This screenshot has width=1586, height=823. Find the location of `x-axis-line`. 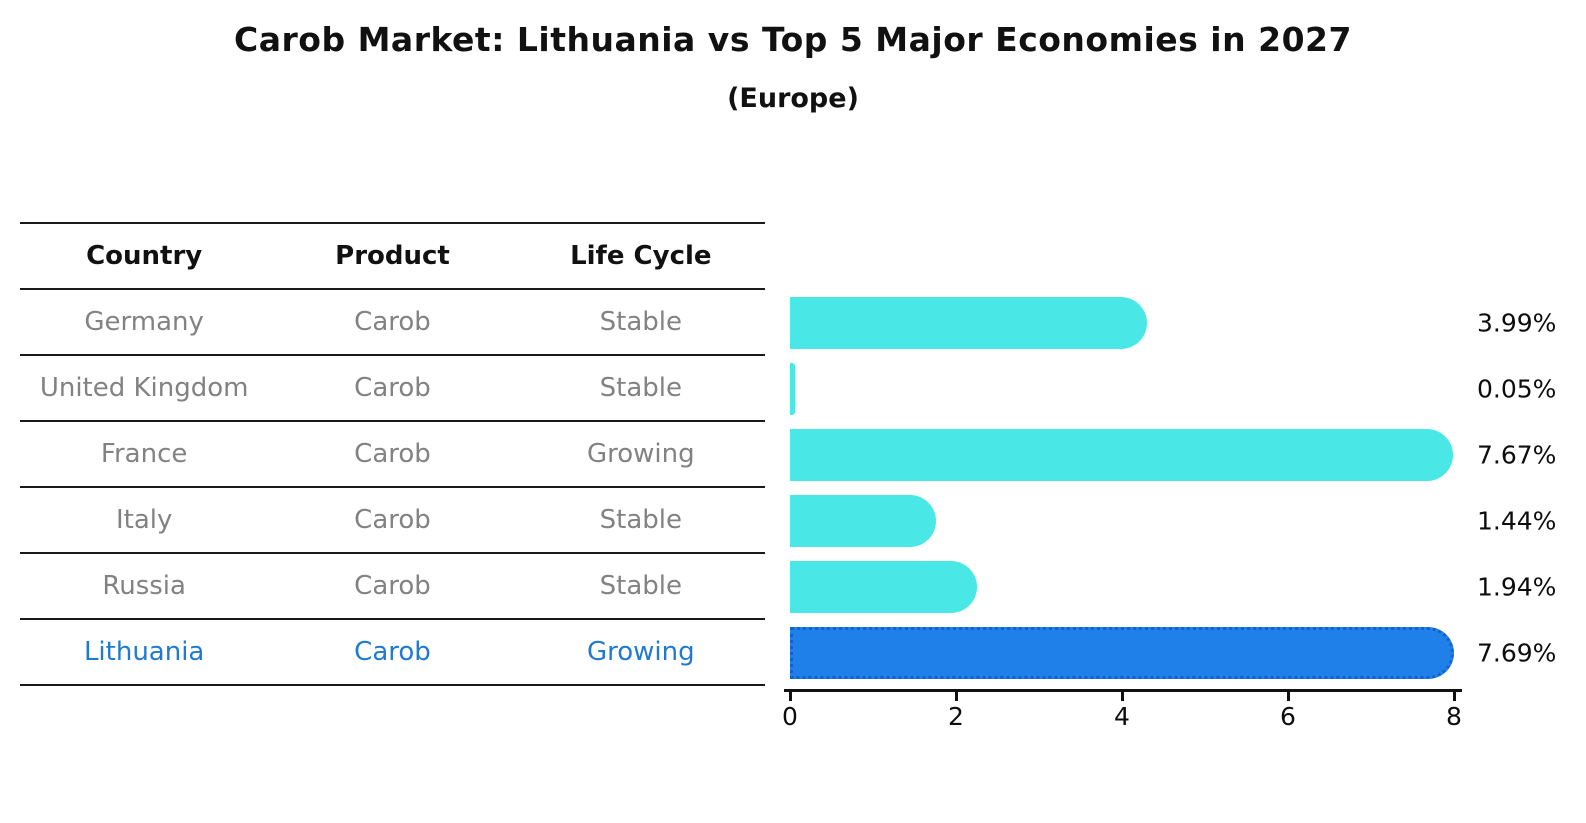

x-axis-line is located at coordinates (1123, 690).